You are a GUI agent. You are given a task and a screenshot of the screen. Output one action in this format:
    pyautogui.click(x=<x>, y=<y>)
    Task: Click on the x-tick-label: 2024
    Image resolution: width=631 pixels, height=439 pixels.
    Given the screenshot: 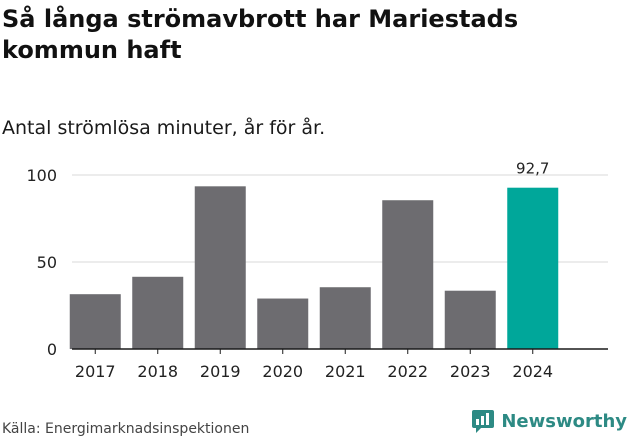 What is the action you would take?
    pyautogui.click(x=532, y=371)
    